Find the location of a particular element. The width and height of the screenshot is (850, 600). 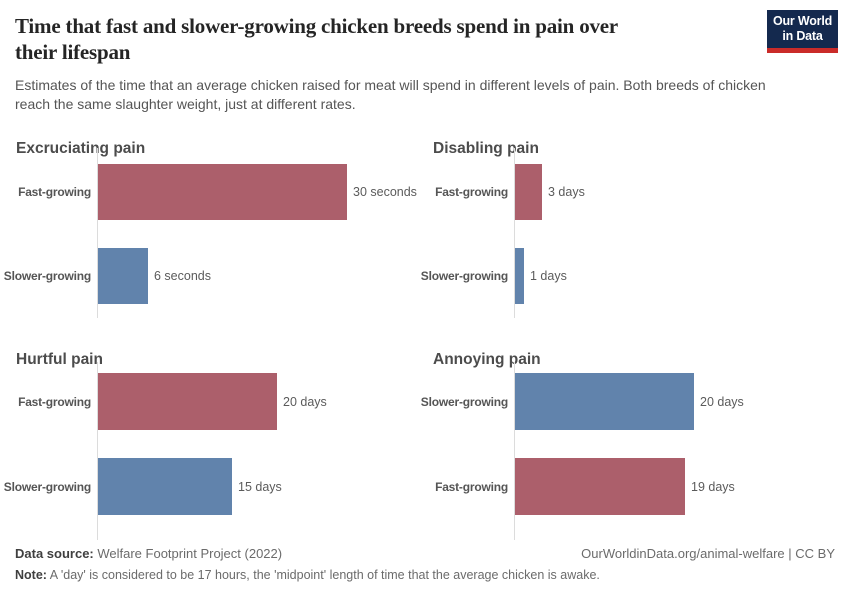

note-label: Note: is located at coordinates (31, 575).